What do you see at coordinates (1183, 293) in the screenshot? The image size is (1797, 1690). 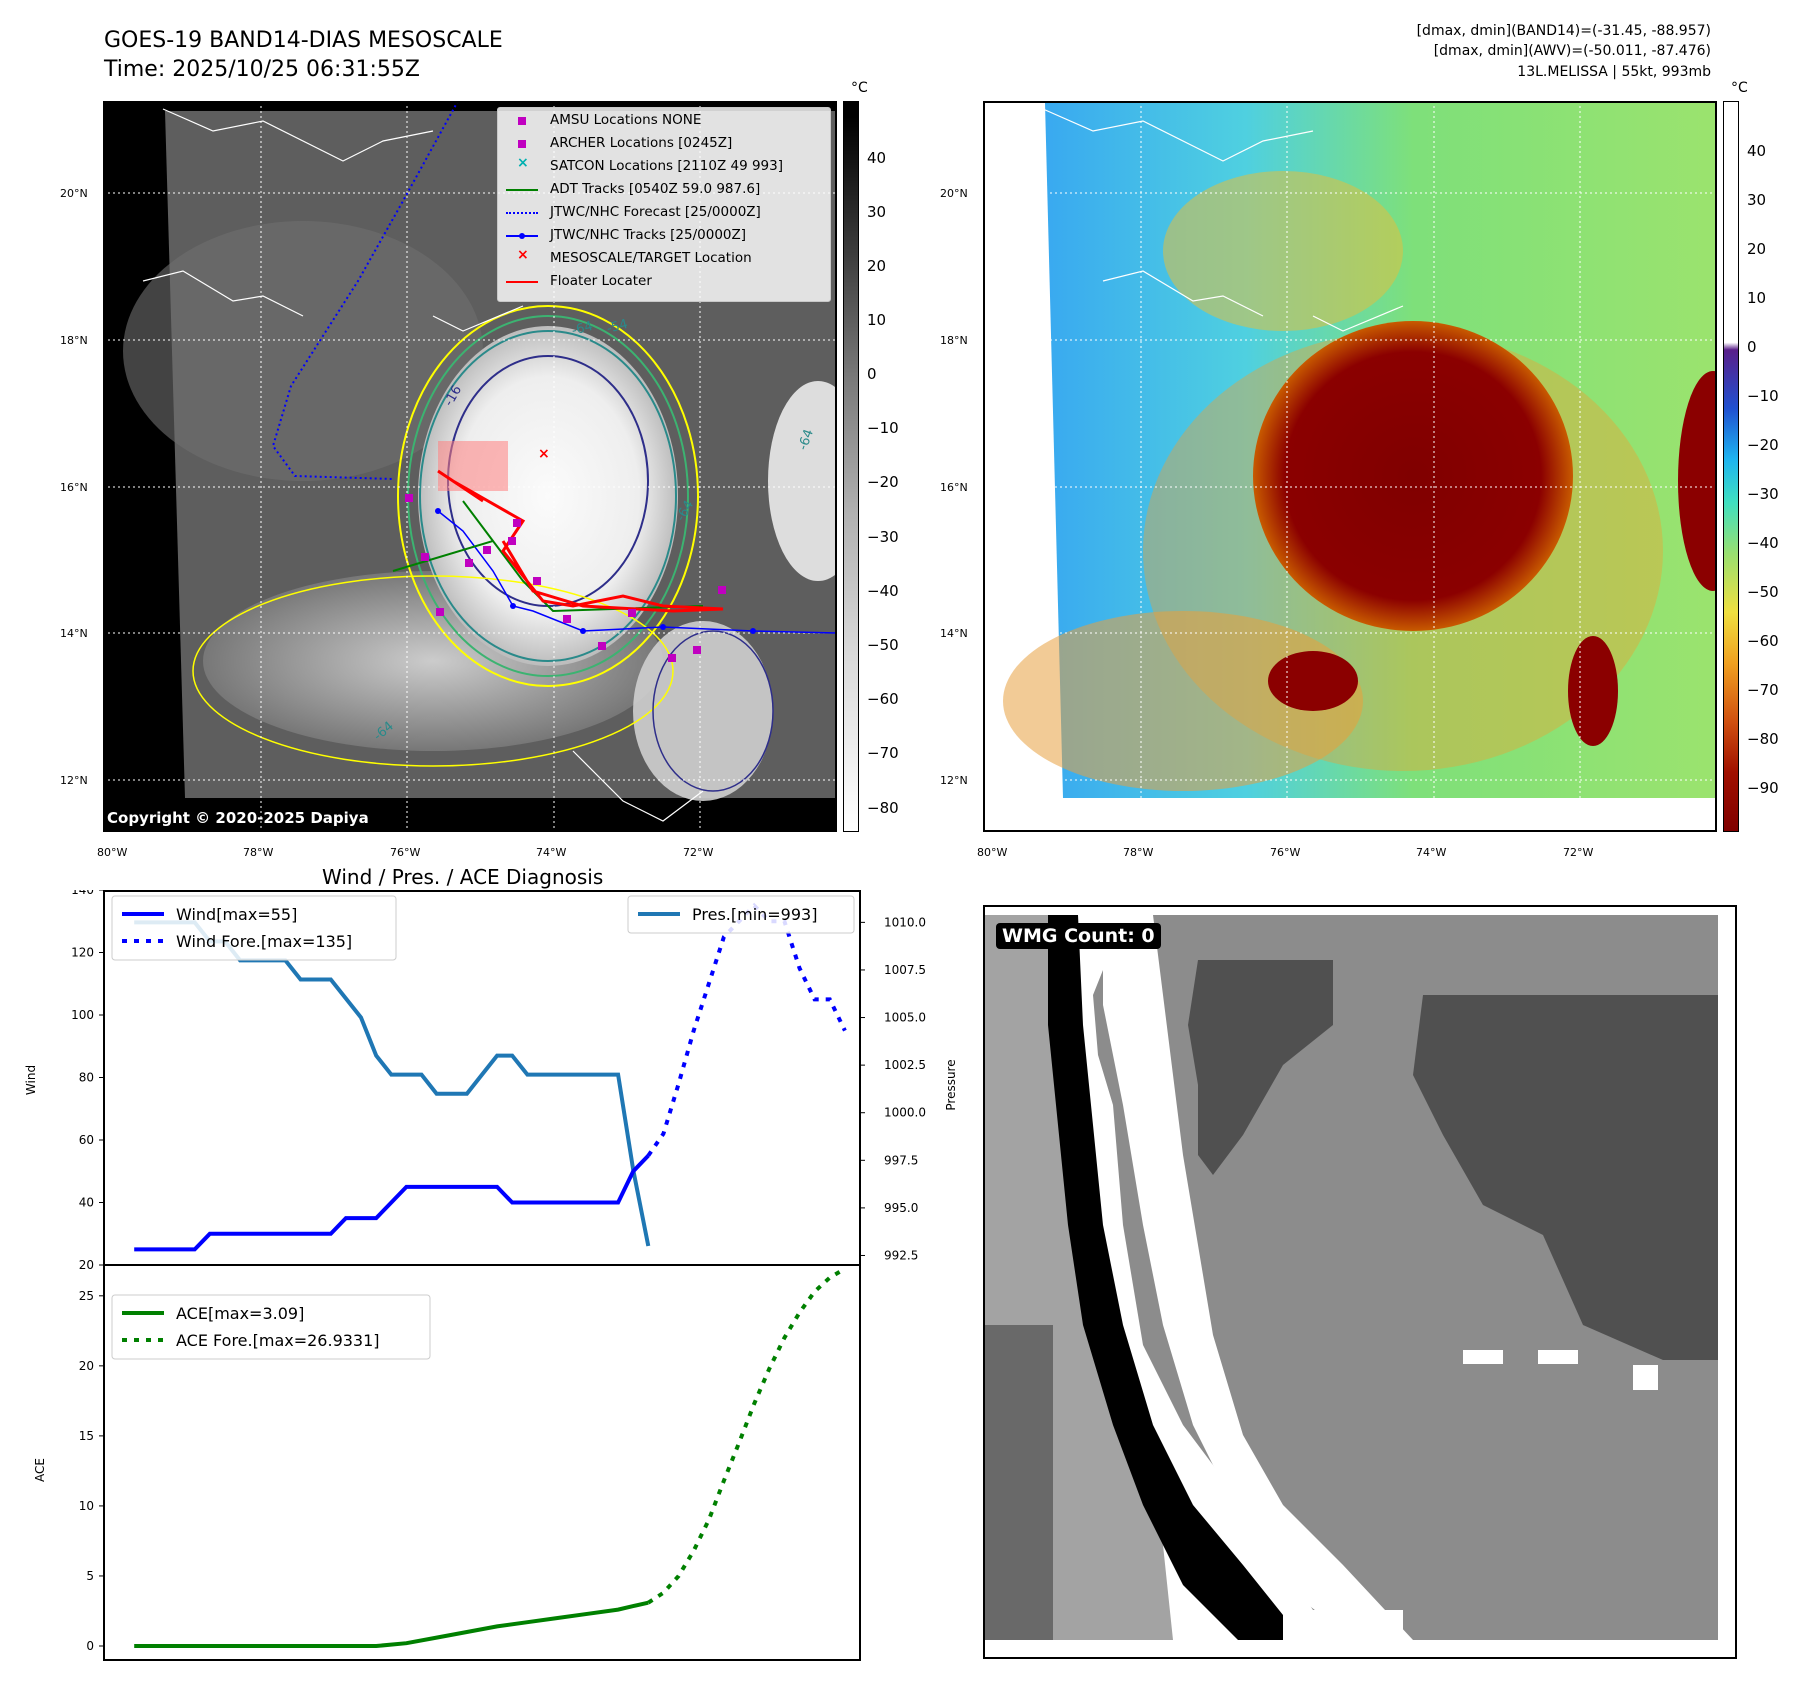 I see `awv-coastline-jamaica` at bounding box center [1183, 293].